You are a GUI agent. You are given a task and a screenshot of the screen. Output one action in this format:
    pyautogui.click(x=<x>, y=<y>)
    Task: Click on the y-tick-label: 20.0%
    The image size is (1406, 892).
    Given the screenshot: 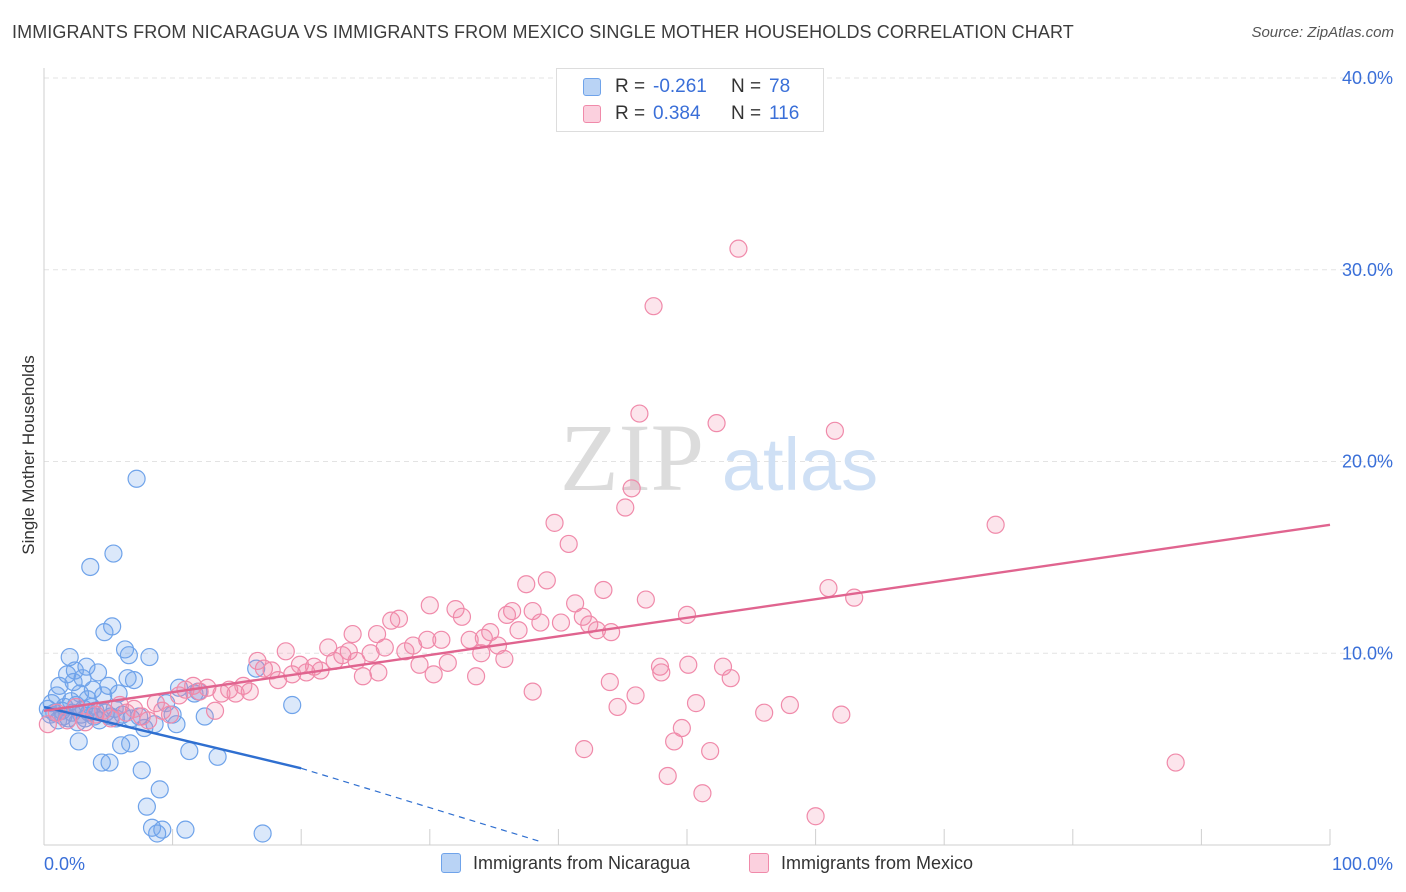 What is the action you would take?
    pyautogui.click(x=1367, y=462)
    